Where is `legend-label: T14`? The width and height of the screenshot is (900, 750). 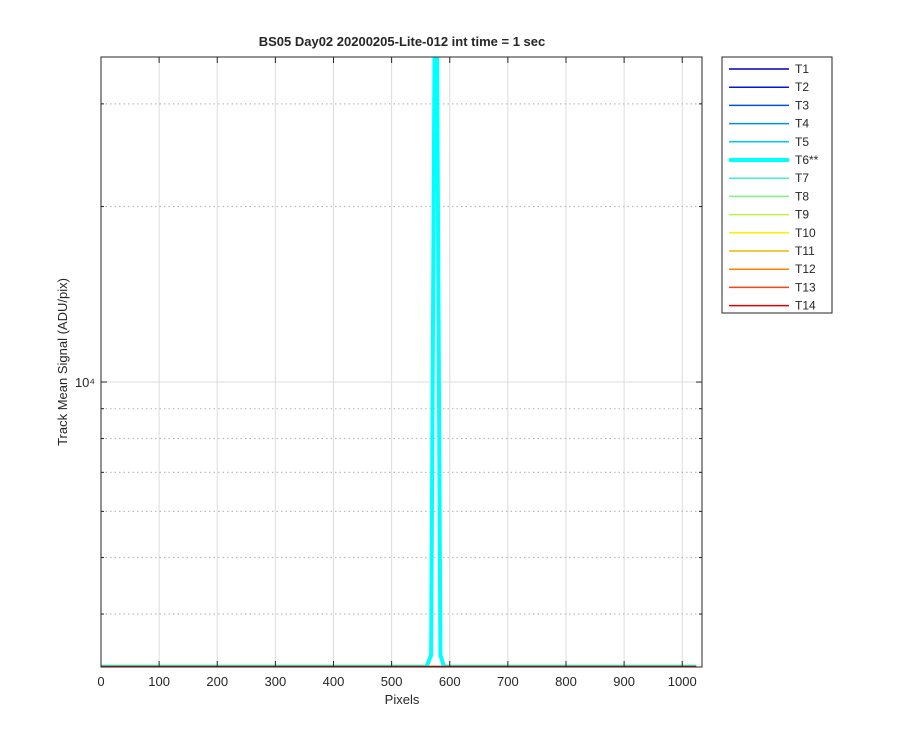 legend-label: T14 is located at coordinates (805, 306).